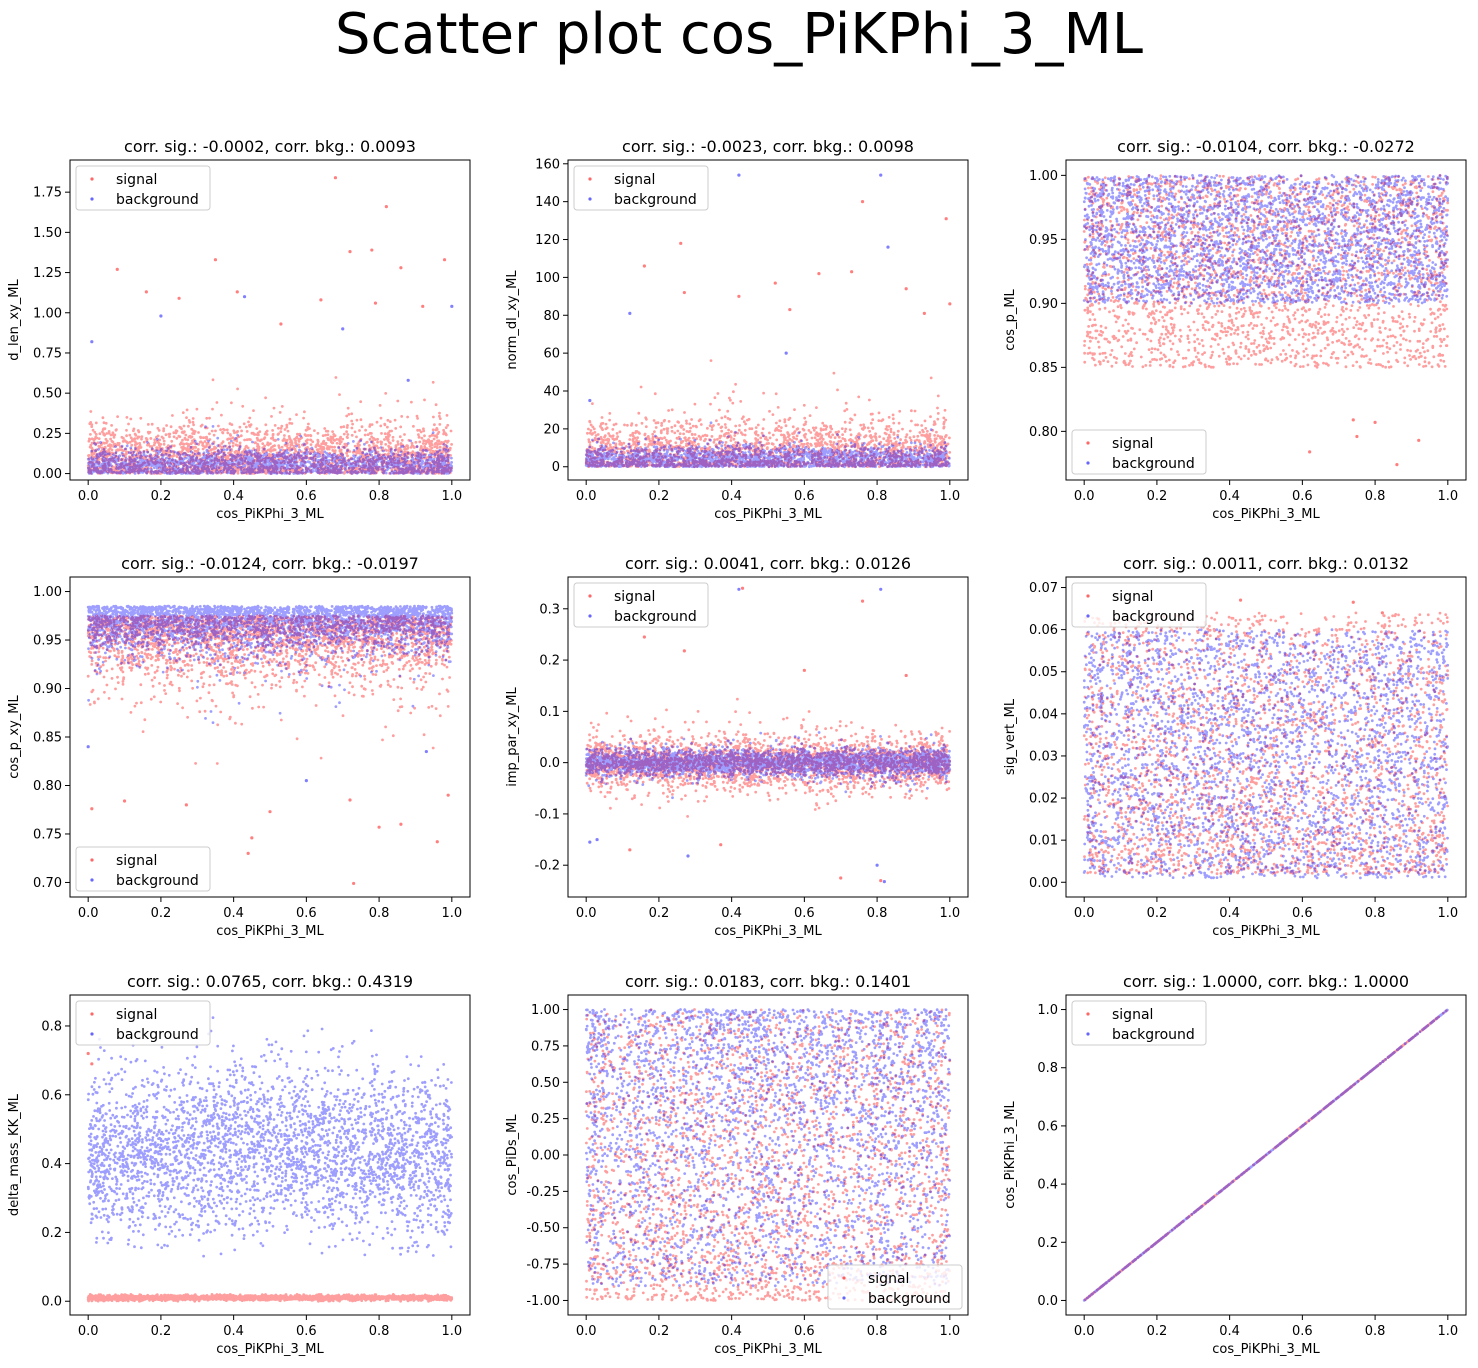 The height and width of the screenshot is (1368, 1478). What do you see at coordinates (1043, 630) in the screenshot?
I see `y-tick-label: 0.06` at bounding box center [1043, 630].